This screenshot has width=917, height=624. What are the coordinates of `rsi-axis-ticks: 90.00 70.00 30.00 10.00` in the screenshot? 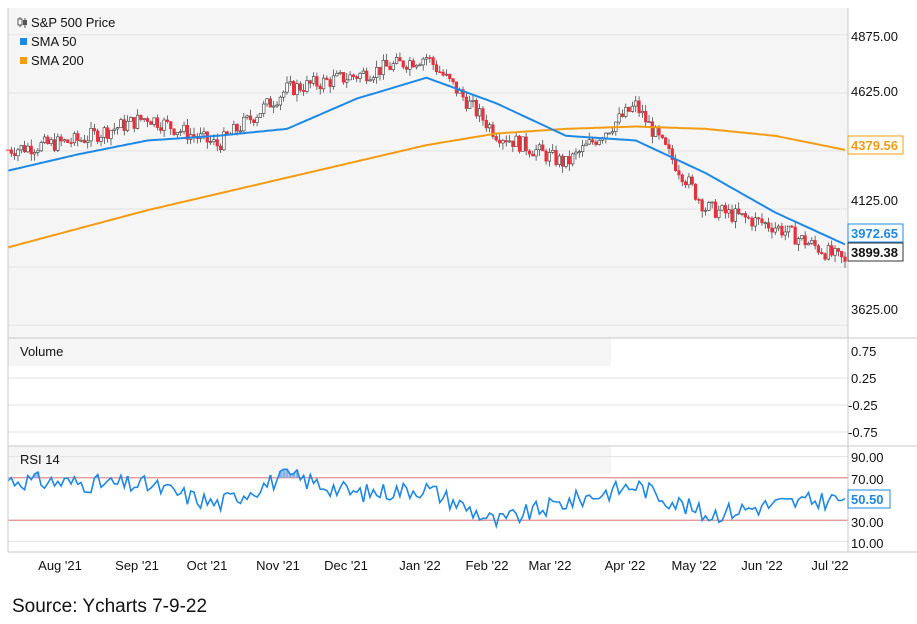 It's located at (867, 500).